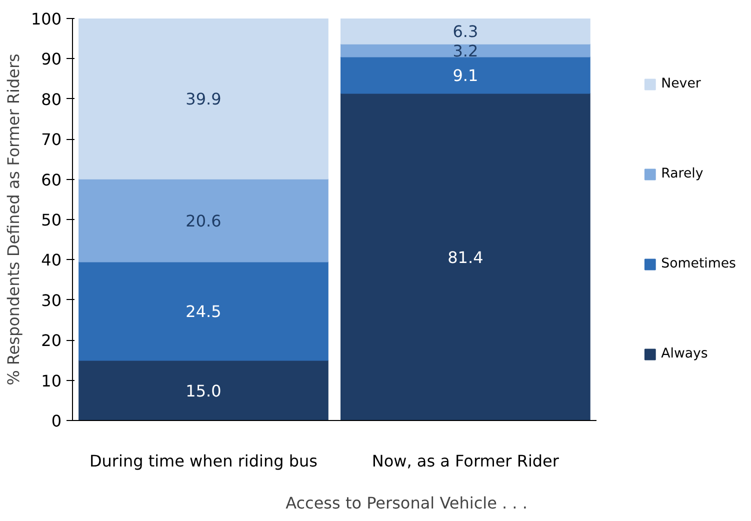 The width and height of the screenshot is (751, 521). I want to click on y-tick-label: 90, so click(51, 59).